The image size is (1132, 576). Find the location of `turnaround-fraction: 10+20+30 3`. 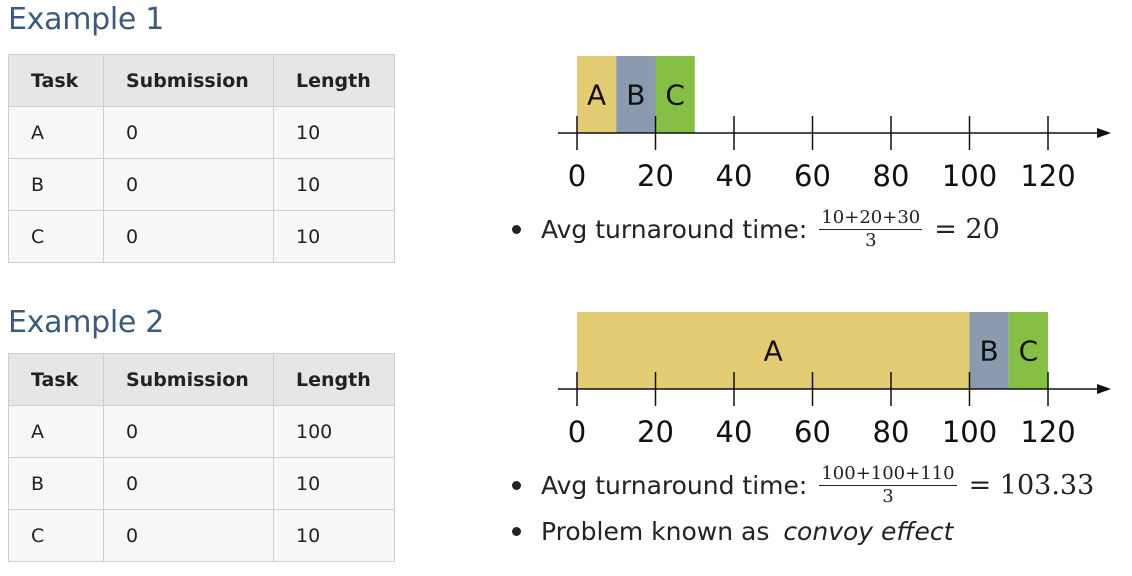

turnaround-fraction: 10+20+30 3 is located at coordinates (871, 229).